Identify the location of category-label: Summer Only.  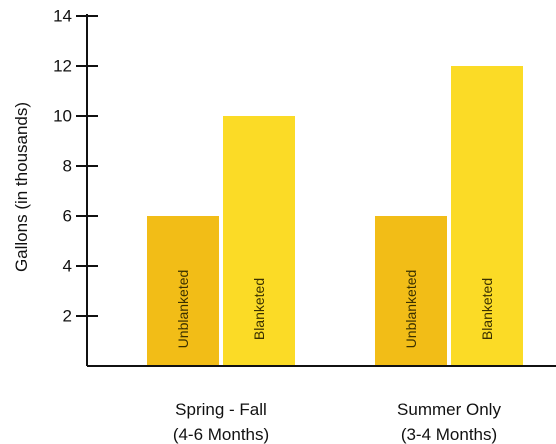
(449, 409).